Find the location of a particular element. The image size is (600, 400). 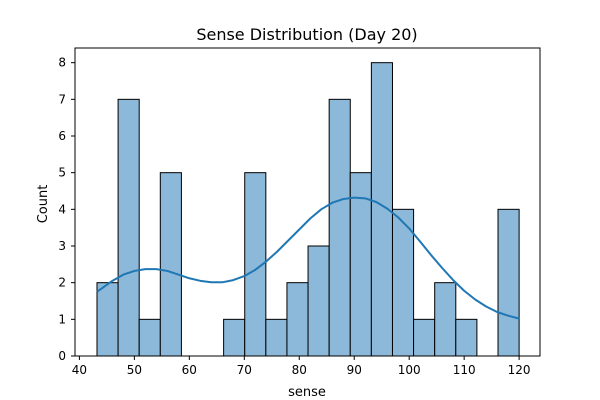

y-tick-label: 0 is located at coordinates (62, 356).